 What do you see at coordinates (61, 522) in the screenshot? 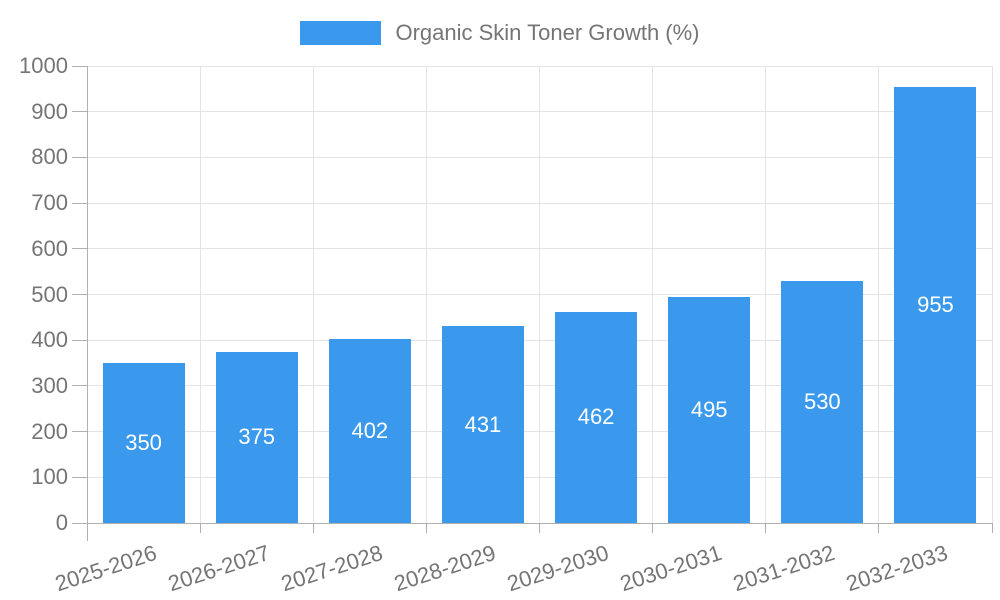
I see `y-axis-tick-label: 0` at bounding box center [61, 522].